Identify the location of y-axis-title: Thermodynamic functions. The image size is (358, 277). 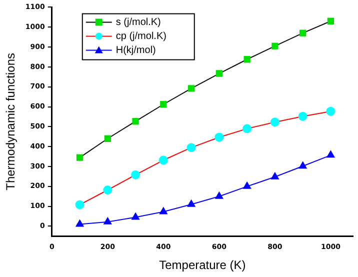
(11, 121).